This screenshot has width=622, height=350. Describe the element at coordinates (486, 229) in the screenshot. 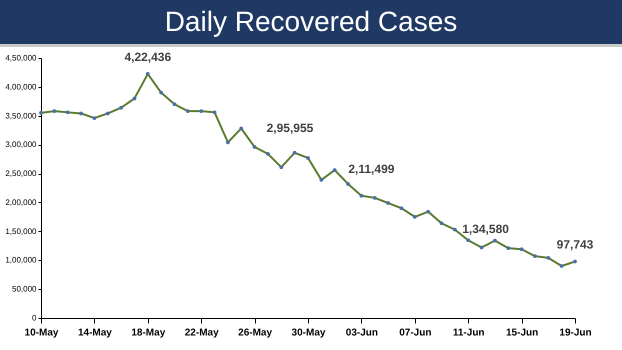

I see `annotation: 1,34,580` at that location.